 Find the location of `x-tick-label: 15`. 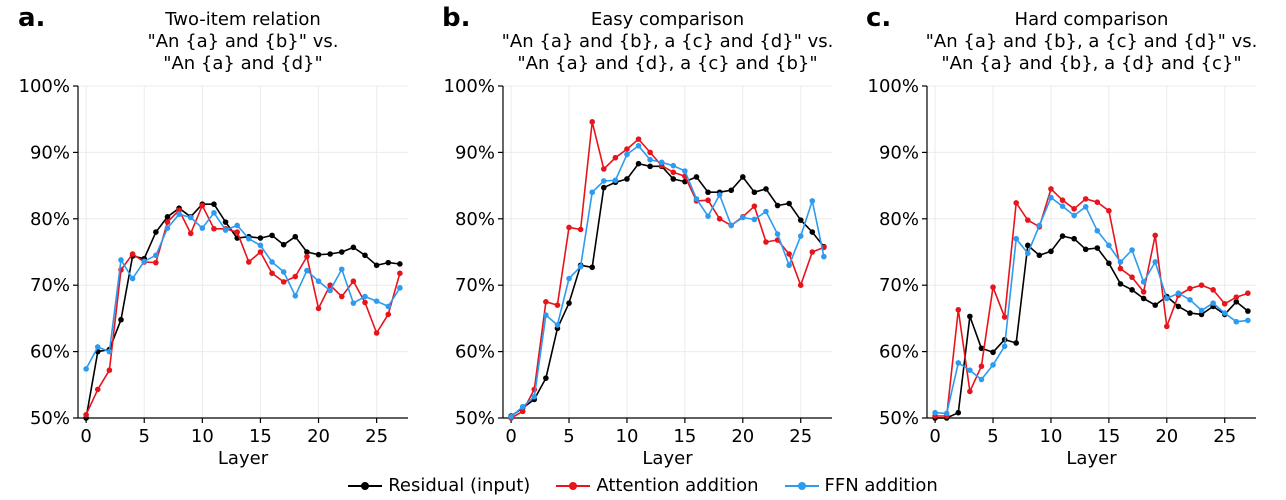

x-tick-label: 15 is located at coordinates (1108, 436).